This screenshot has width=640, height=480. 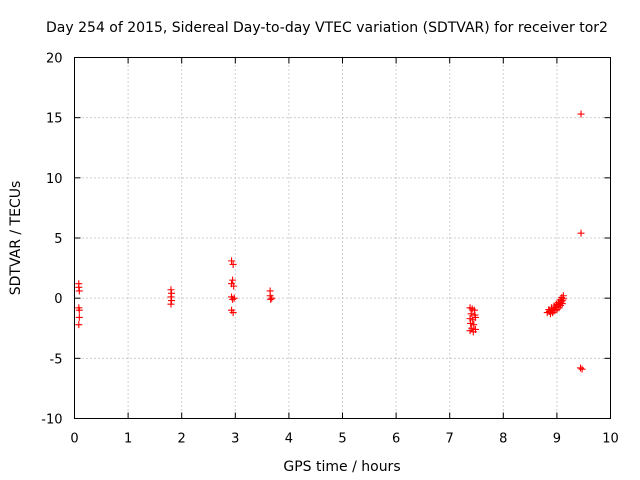 What do you see at coordinates (610, 439) in the screenshot?
I see `x-tick-label: 10` at bounding box center [610, 439].